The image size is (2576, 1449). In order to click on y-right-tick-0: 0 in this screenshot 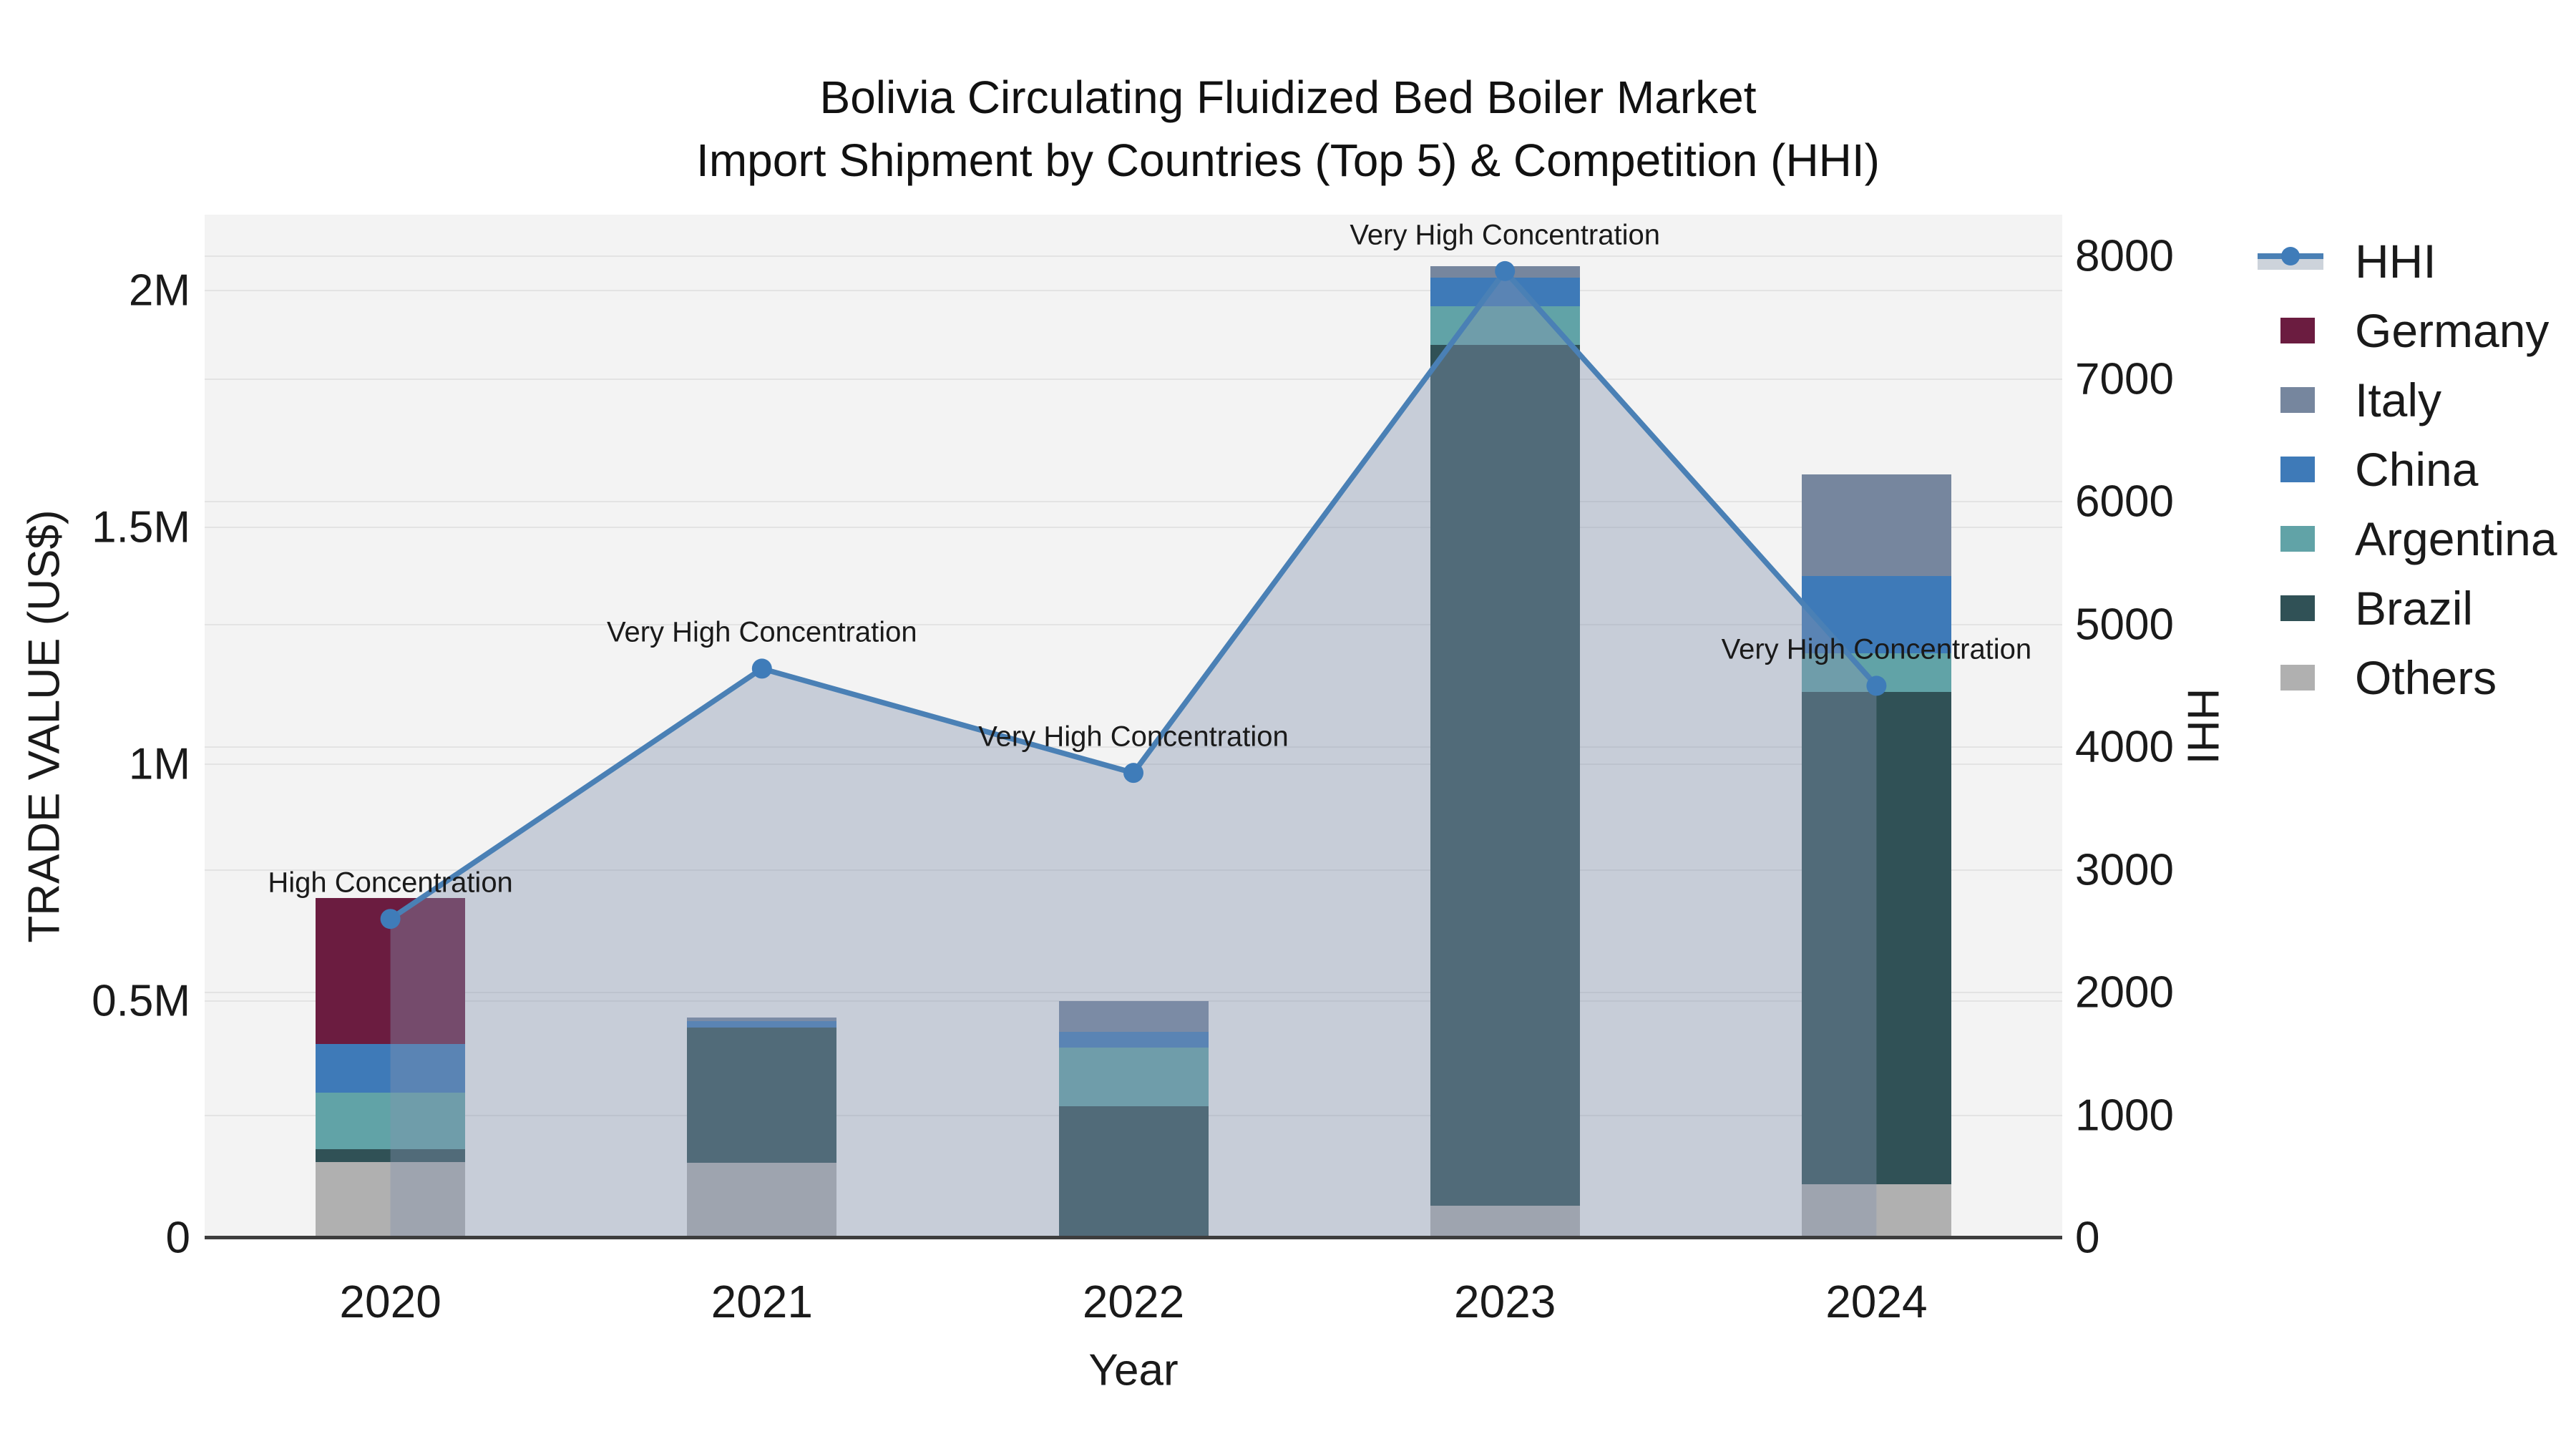, I will do `click(2087, 1238)`.